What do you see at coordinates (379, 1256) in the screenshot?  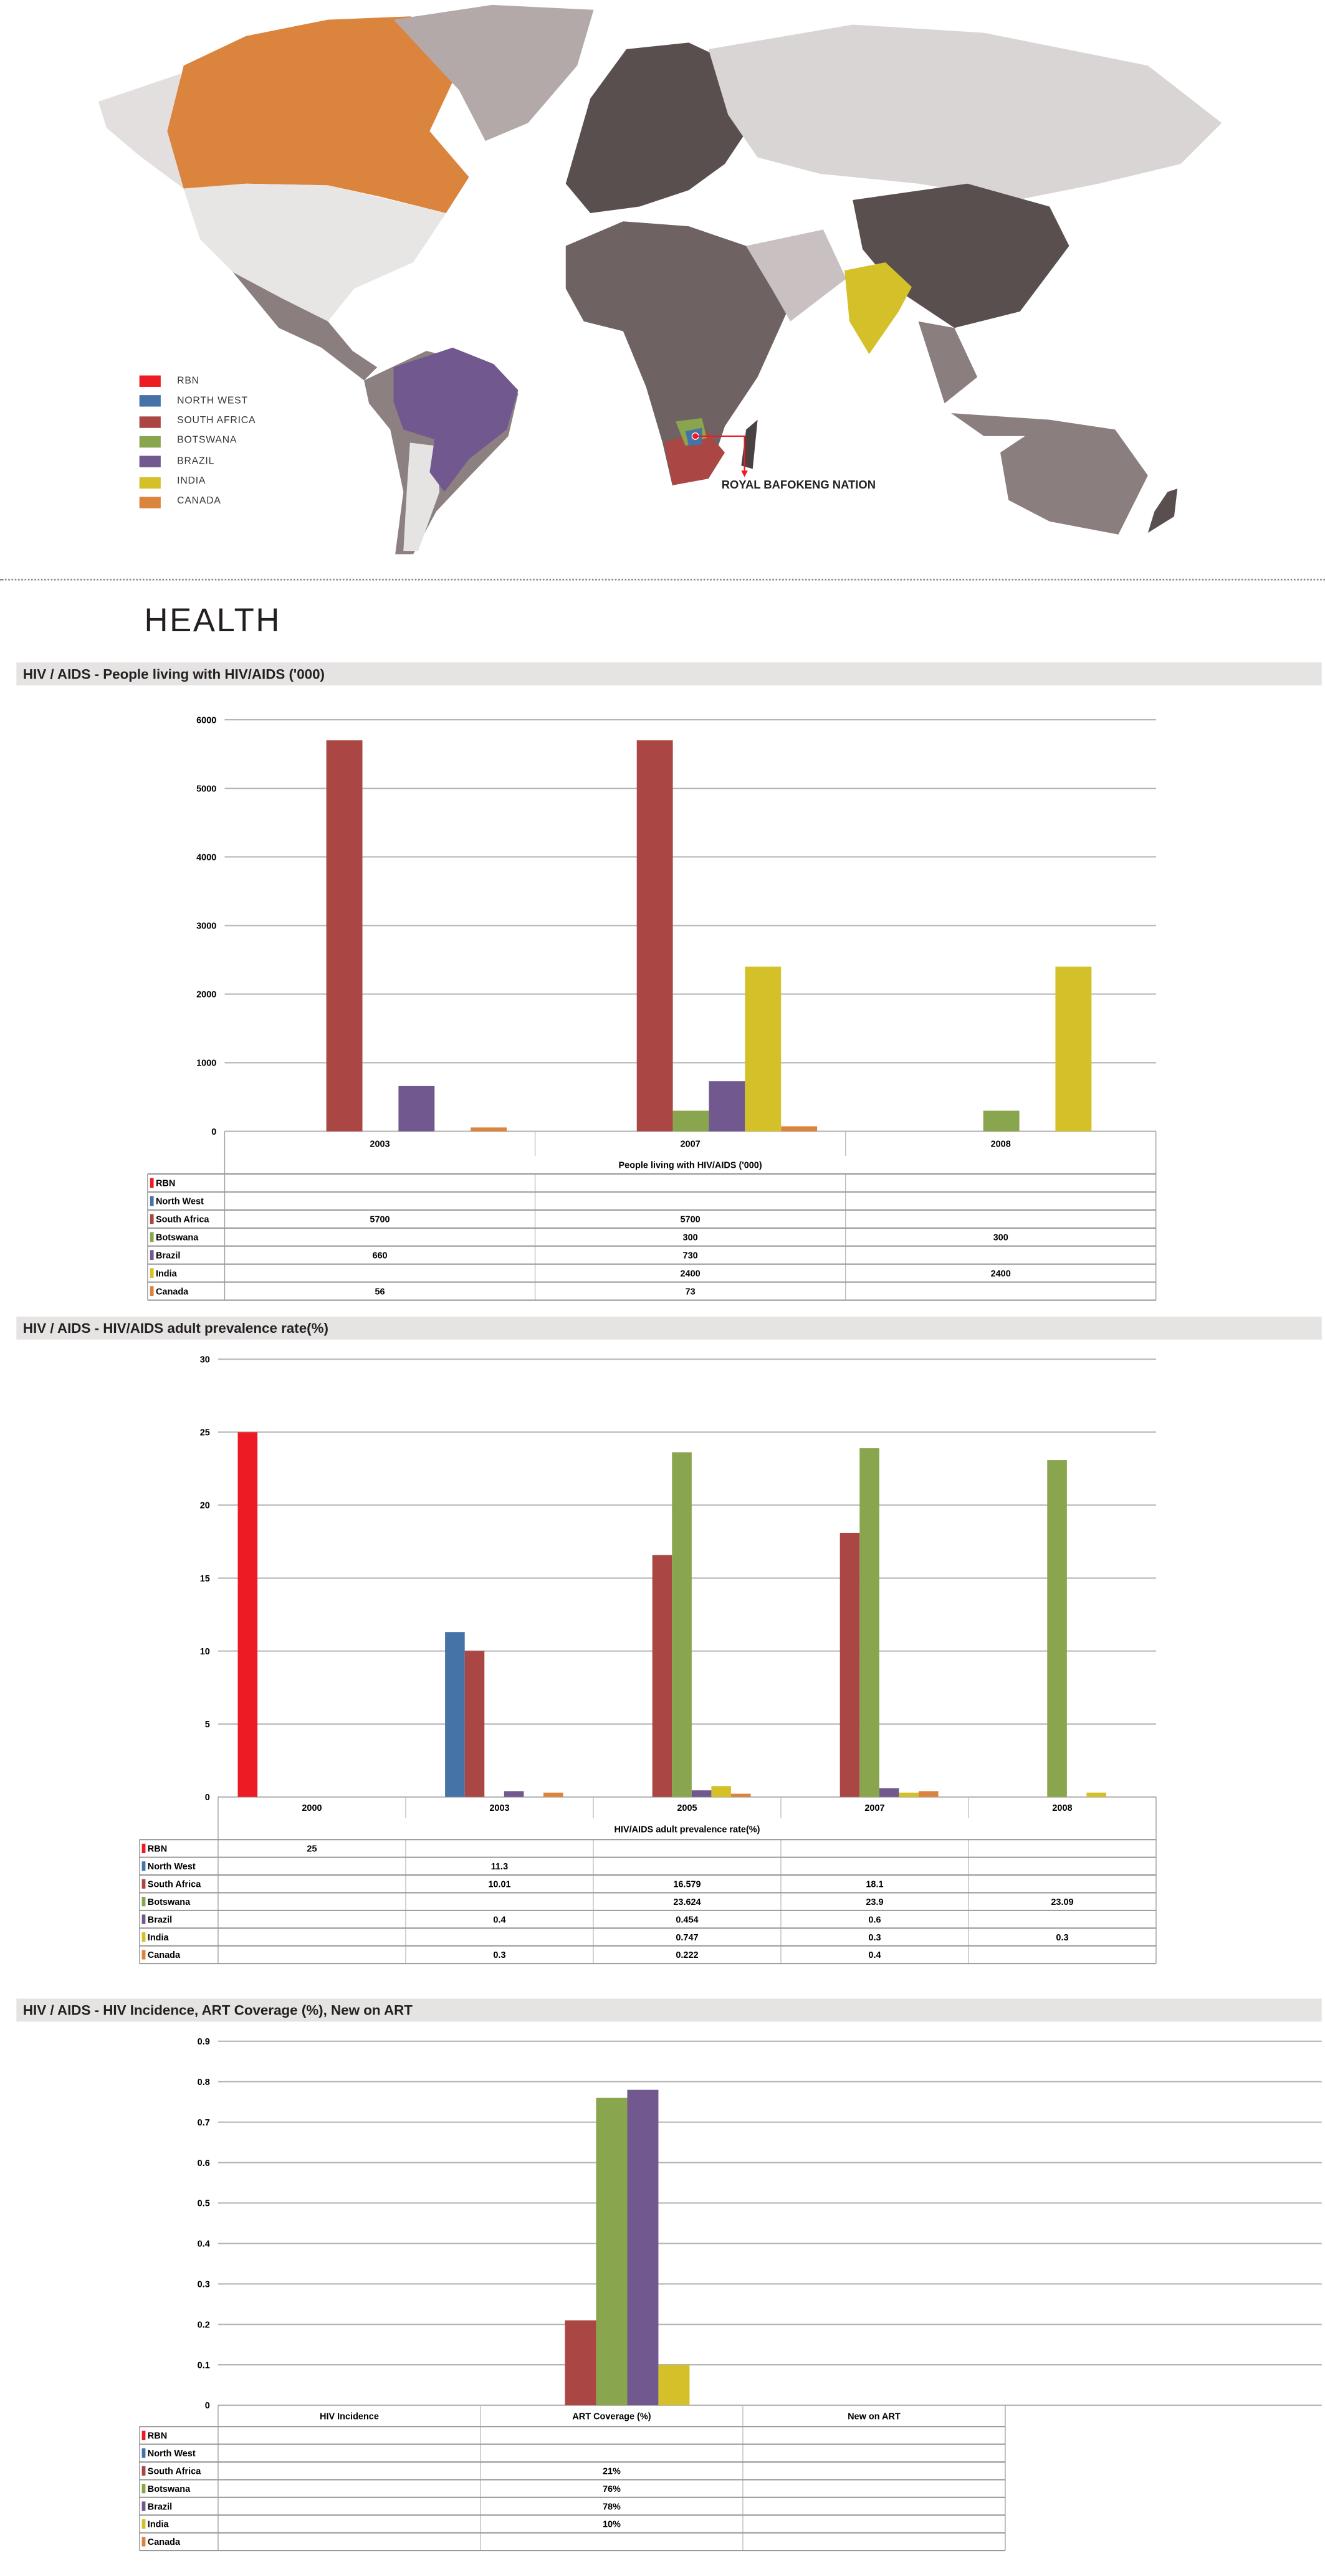 I see `table-cell: 660` at bounding box center [379, 1256].